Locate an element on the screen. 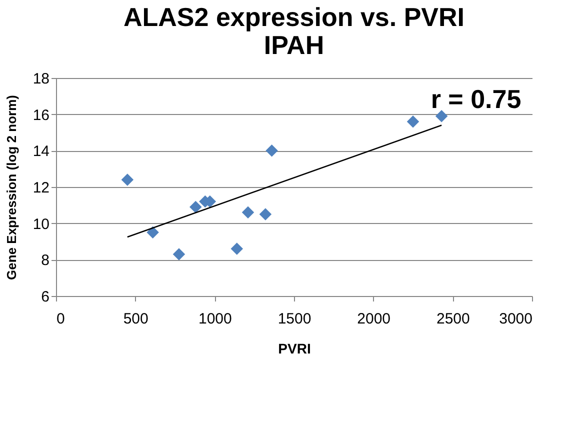 The height and width of the screenshot is (426, 583). annotation: r = 0.75 is located at coordinates (476, 99).